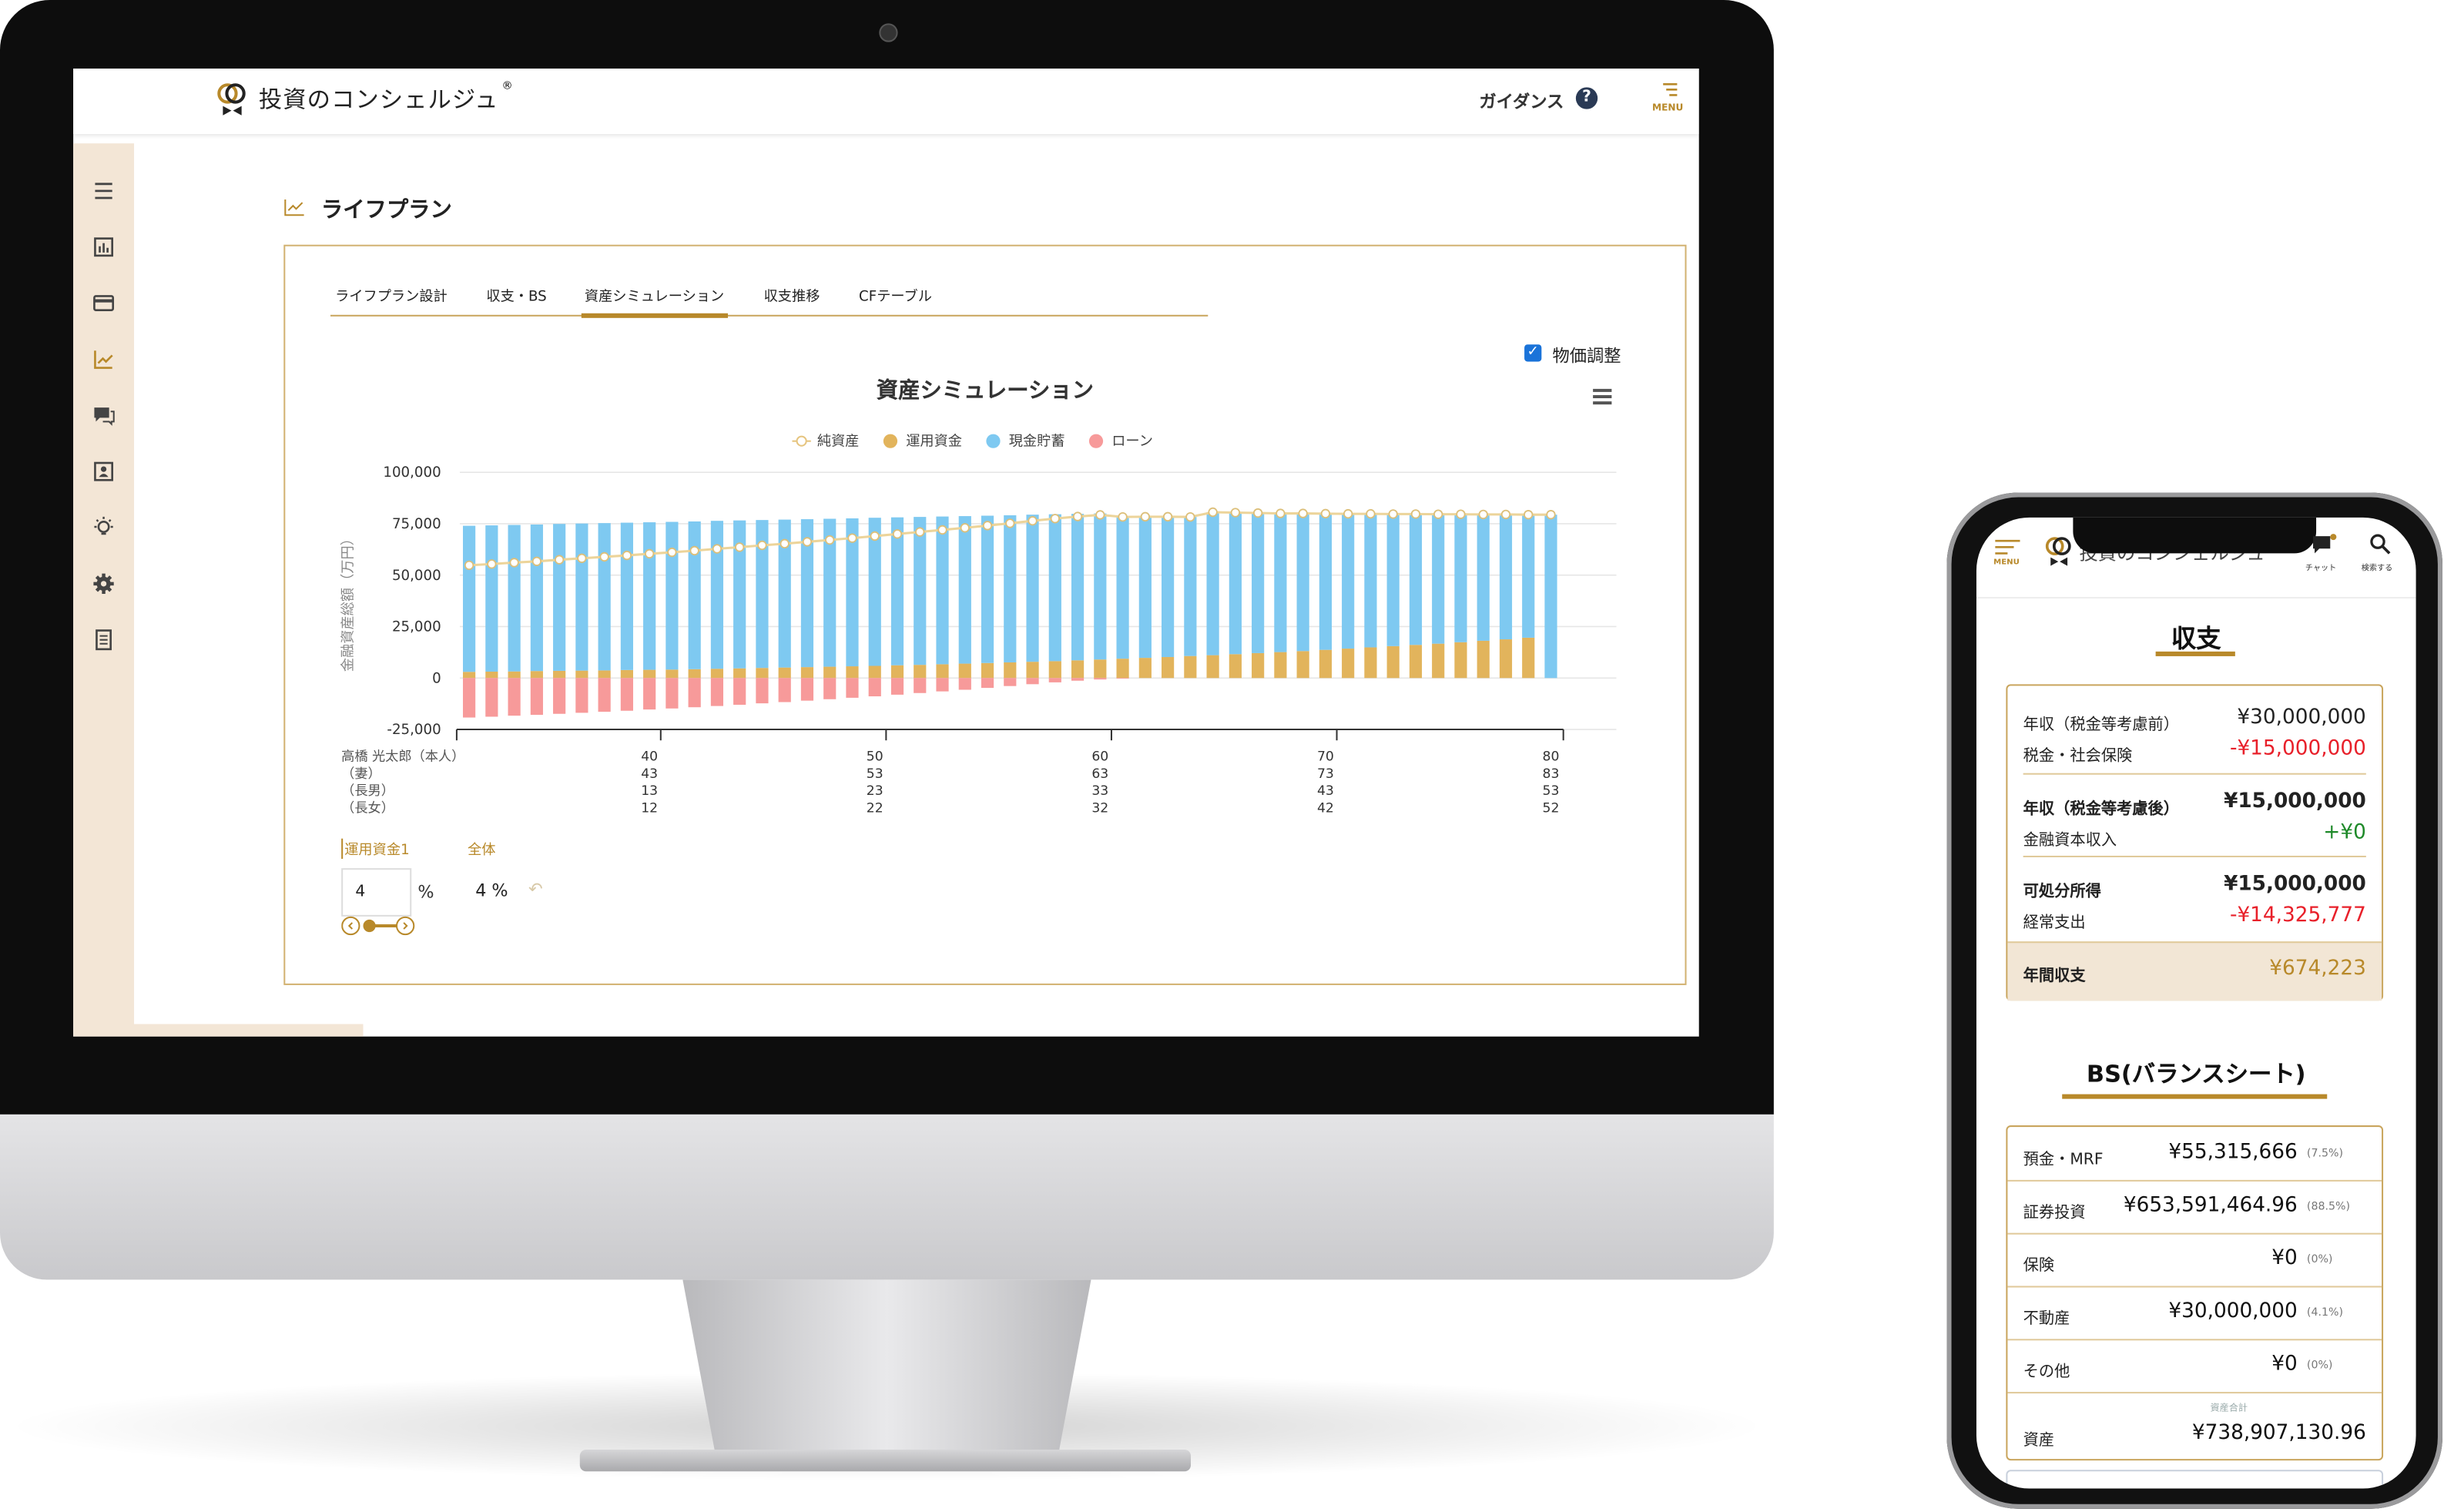 The height and width of the screenshot is (1512, 2444). What do you see at coordinates (2196, 638) in the screenshot?
I see `income-section-title: 収支` at bounding box center [2196, 638].